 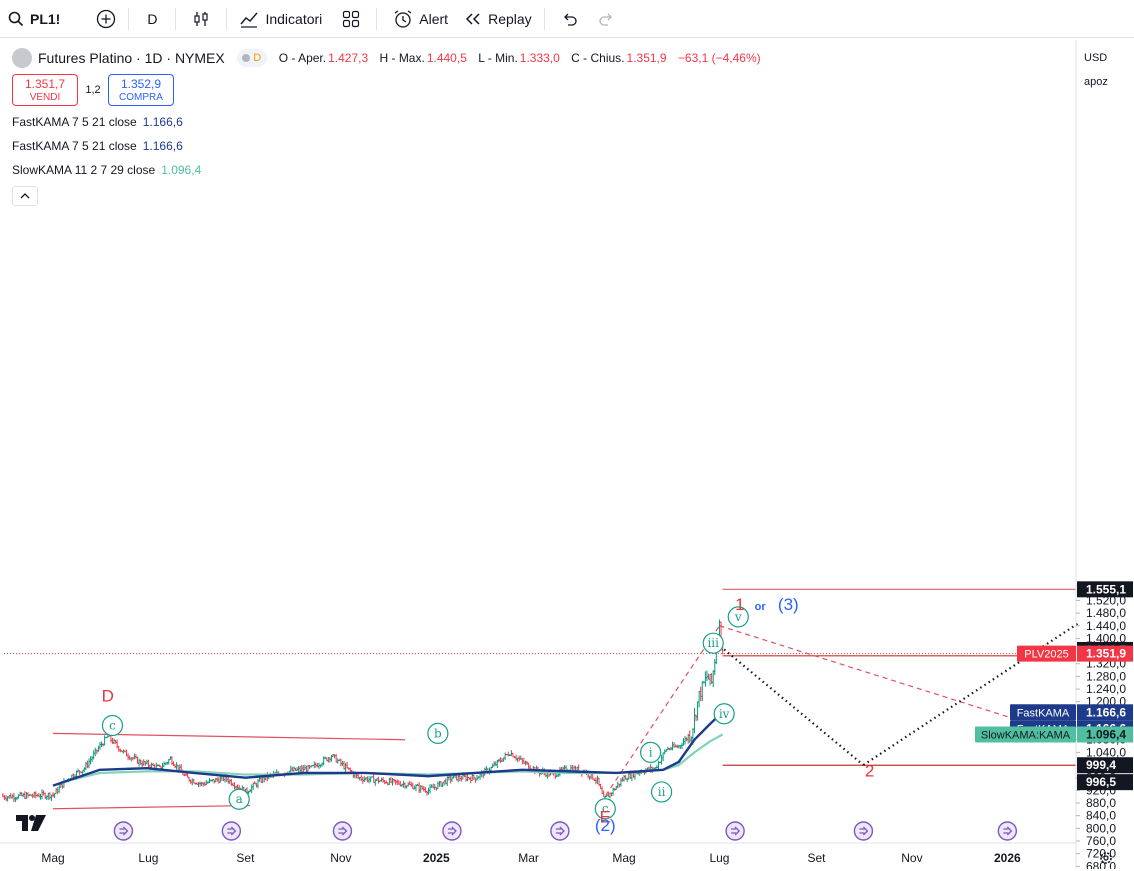 I want to click on wave-label: i, so click(x=651, y=752).